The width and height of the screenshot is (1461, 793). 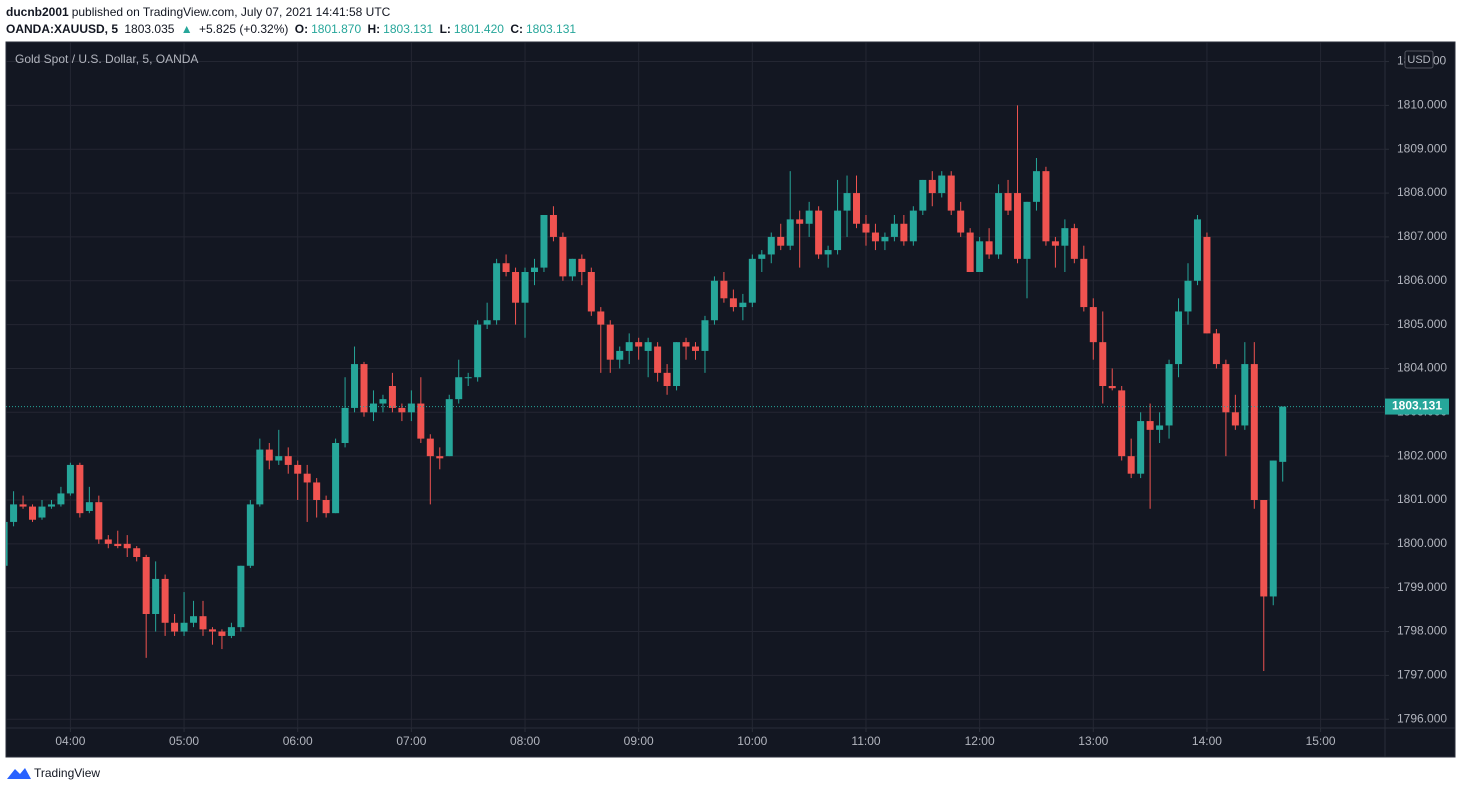 I want to click on x-tick-label: 09:00, so click(x=639, y=741).